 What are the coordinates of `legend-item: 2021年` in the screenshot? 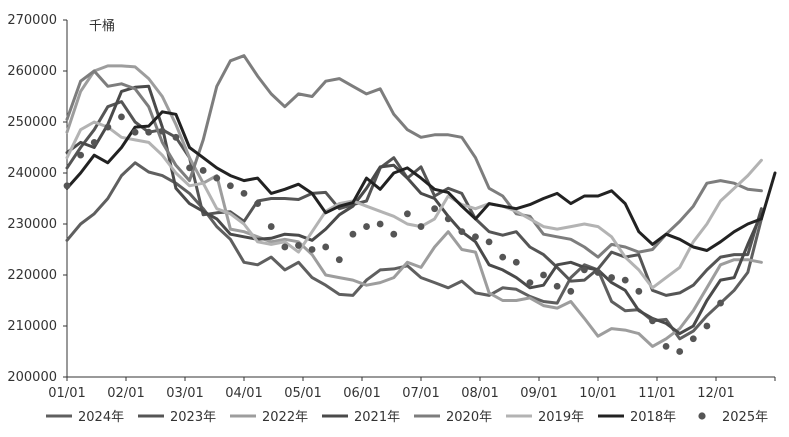 It's located at (361, 417).